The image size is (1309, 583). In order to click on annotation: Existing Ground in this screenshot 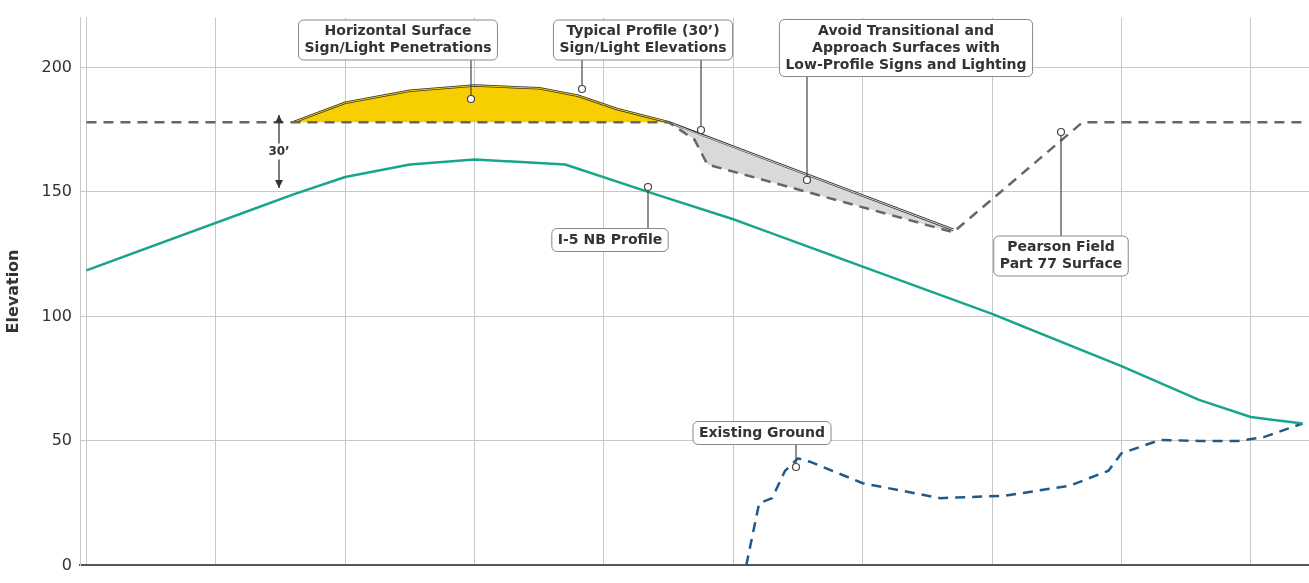, I will do `click(762, 431)`.